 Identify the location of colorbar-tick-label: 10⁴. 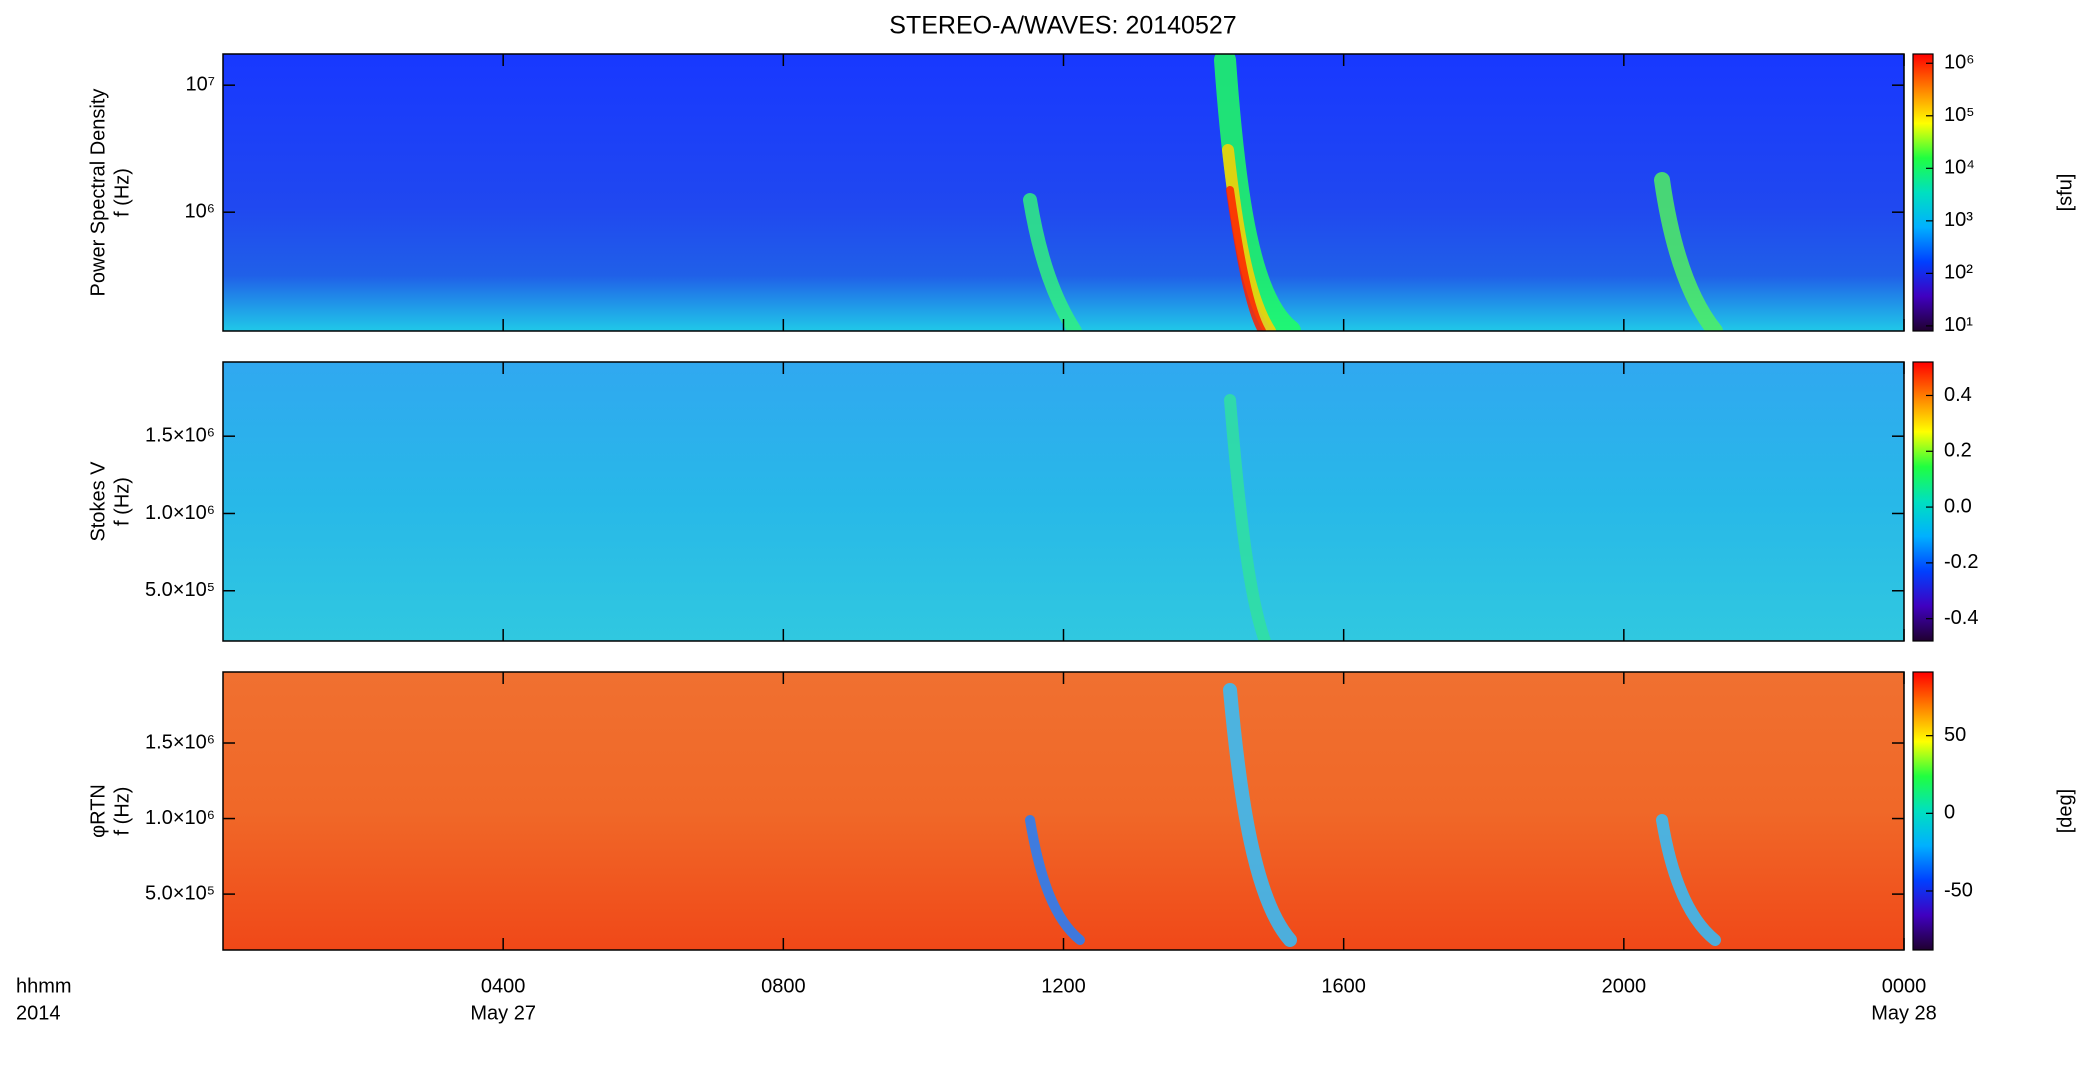
(1959, 168).